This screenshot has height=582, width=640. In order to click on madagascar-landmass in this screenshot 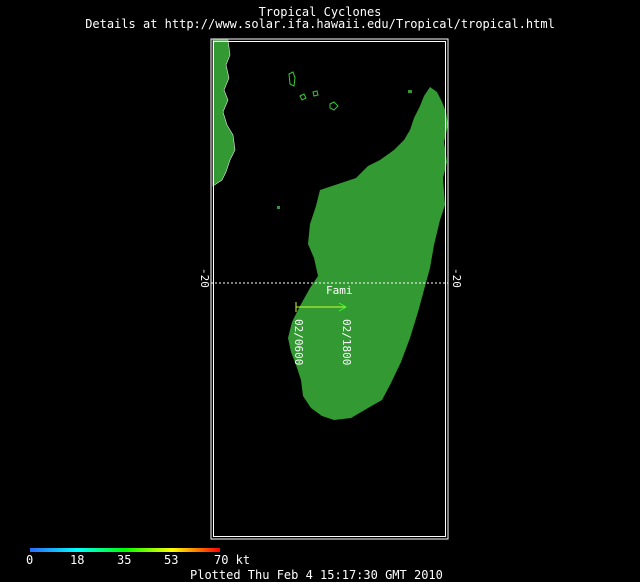, I will do `click(368, 253)`.